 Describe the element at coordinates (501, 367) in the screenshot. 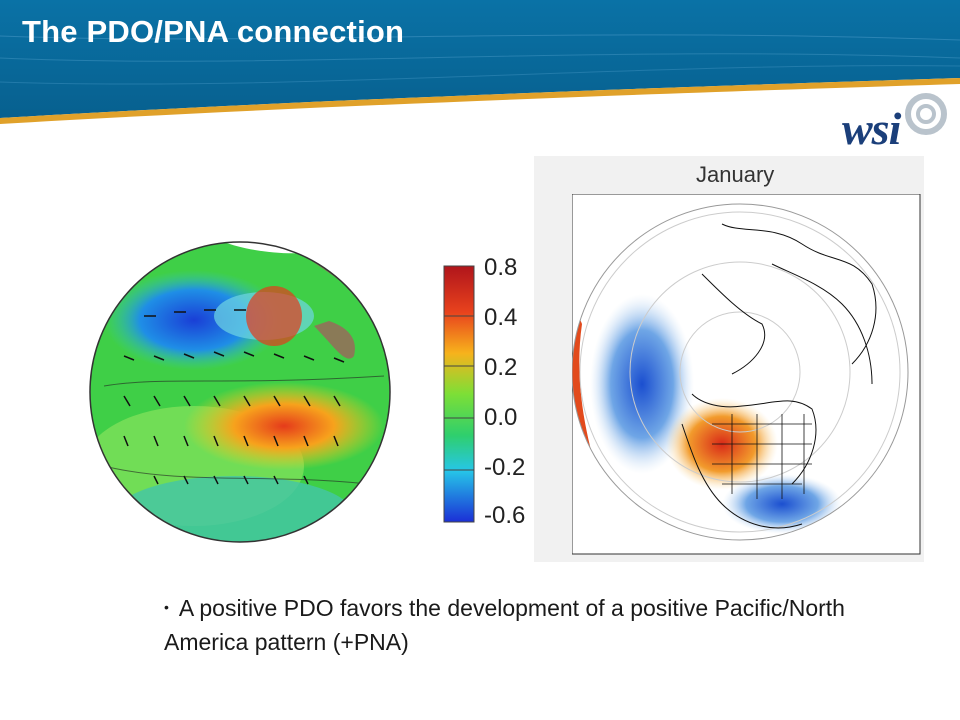

I see `colorbar-label: 0.2` at that location.